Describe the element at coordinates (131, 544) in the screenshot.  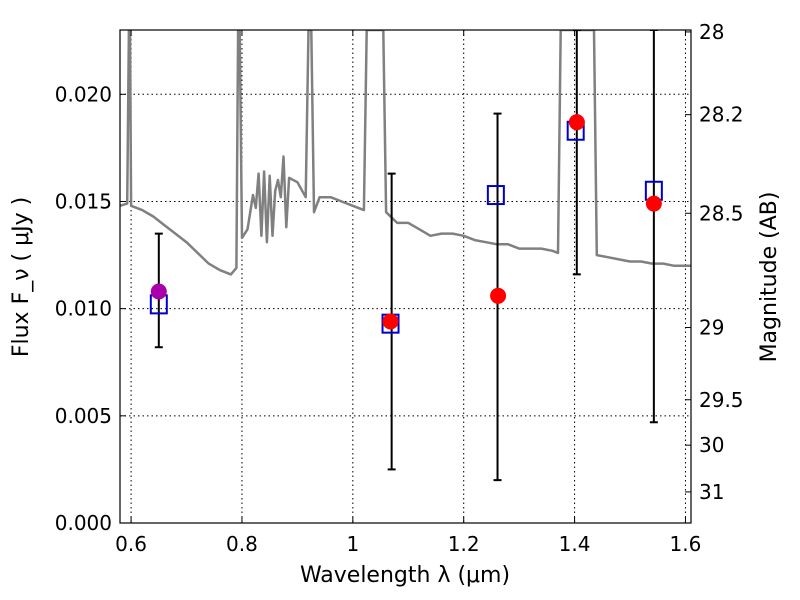
I see `x-tick-label: 0.6` at that location.